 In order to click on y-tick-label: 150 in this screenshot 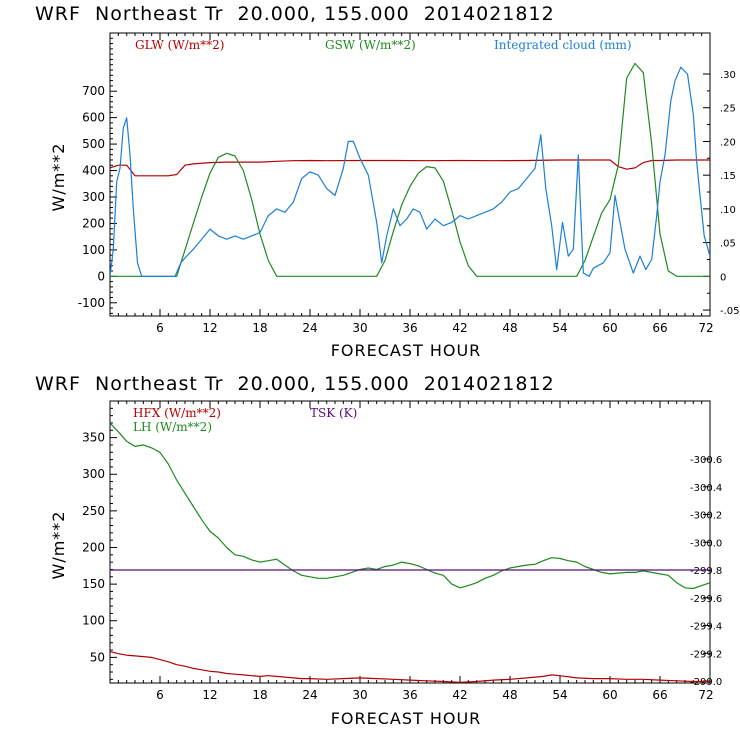, I will do `click(93, 584)`.